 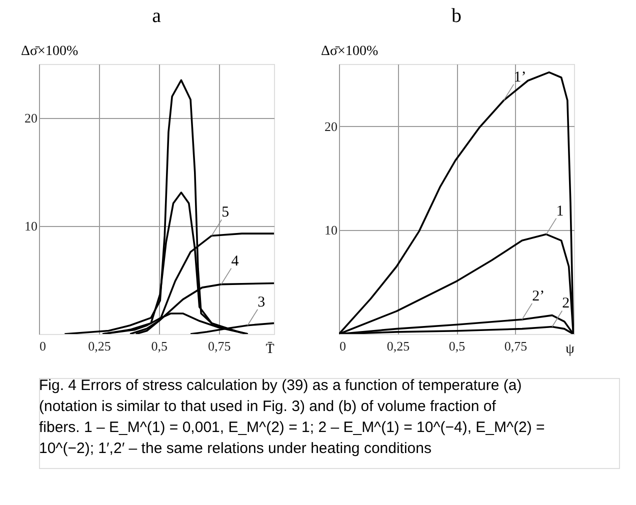 I want to click on x-axis-title: T̄, so click(x=270, y=349).